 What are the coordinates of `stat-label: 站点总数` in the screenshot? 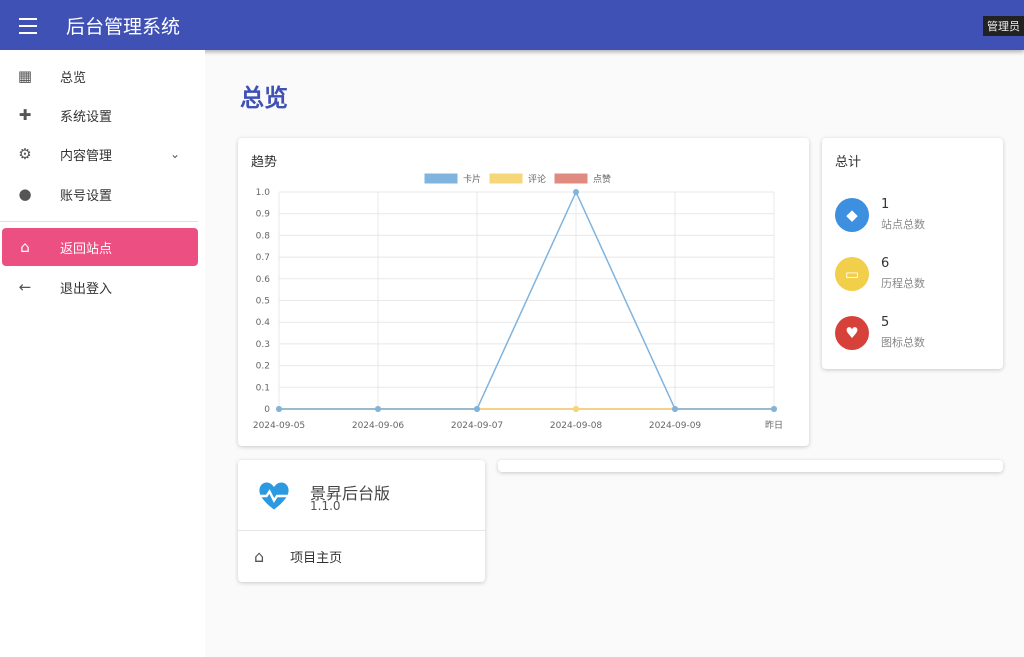 It's located at (903, 224).